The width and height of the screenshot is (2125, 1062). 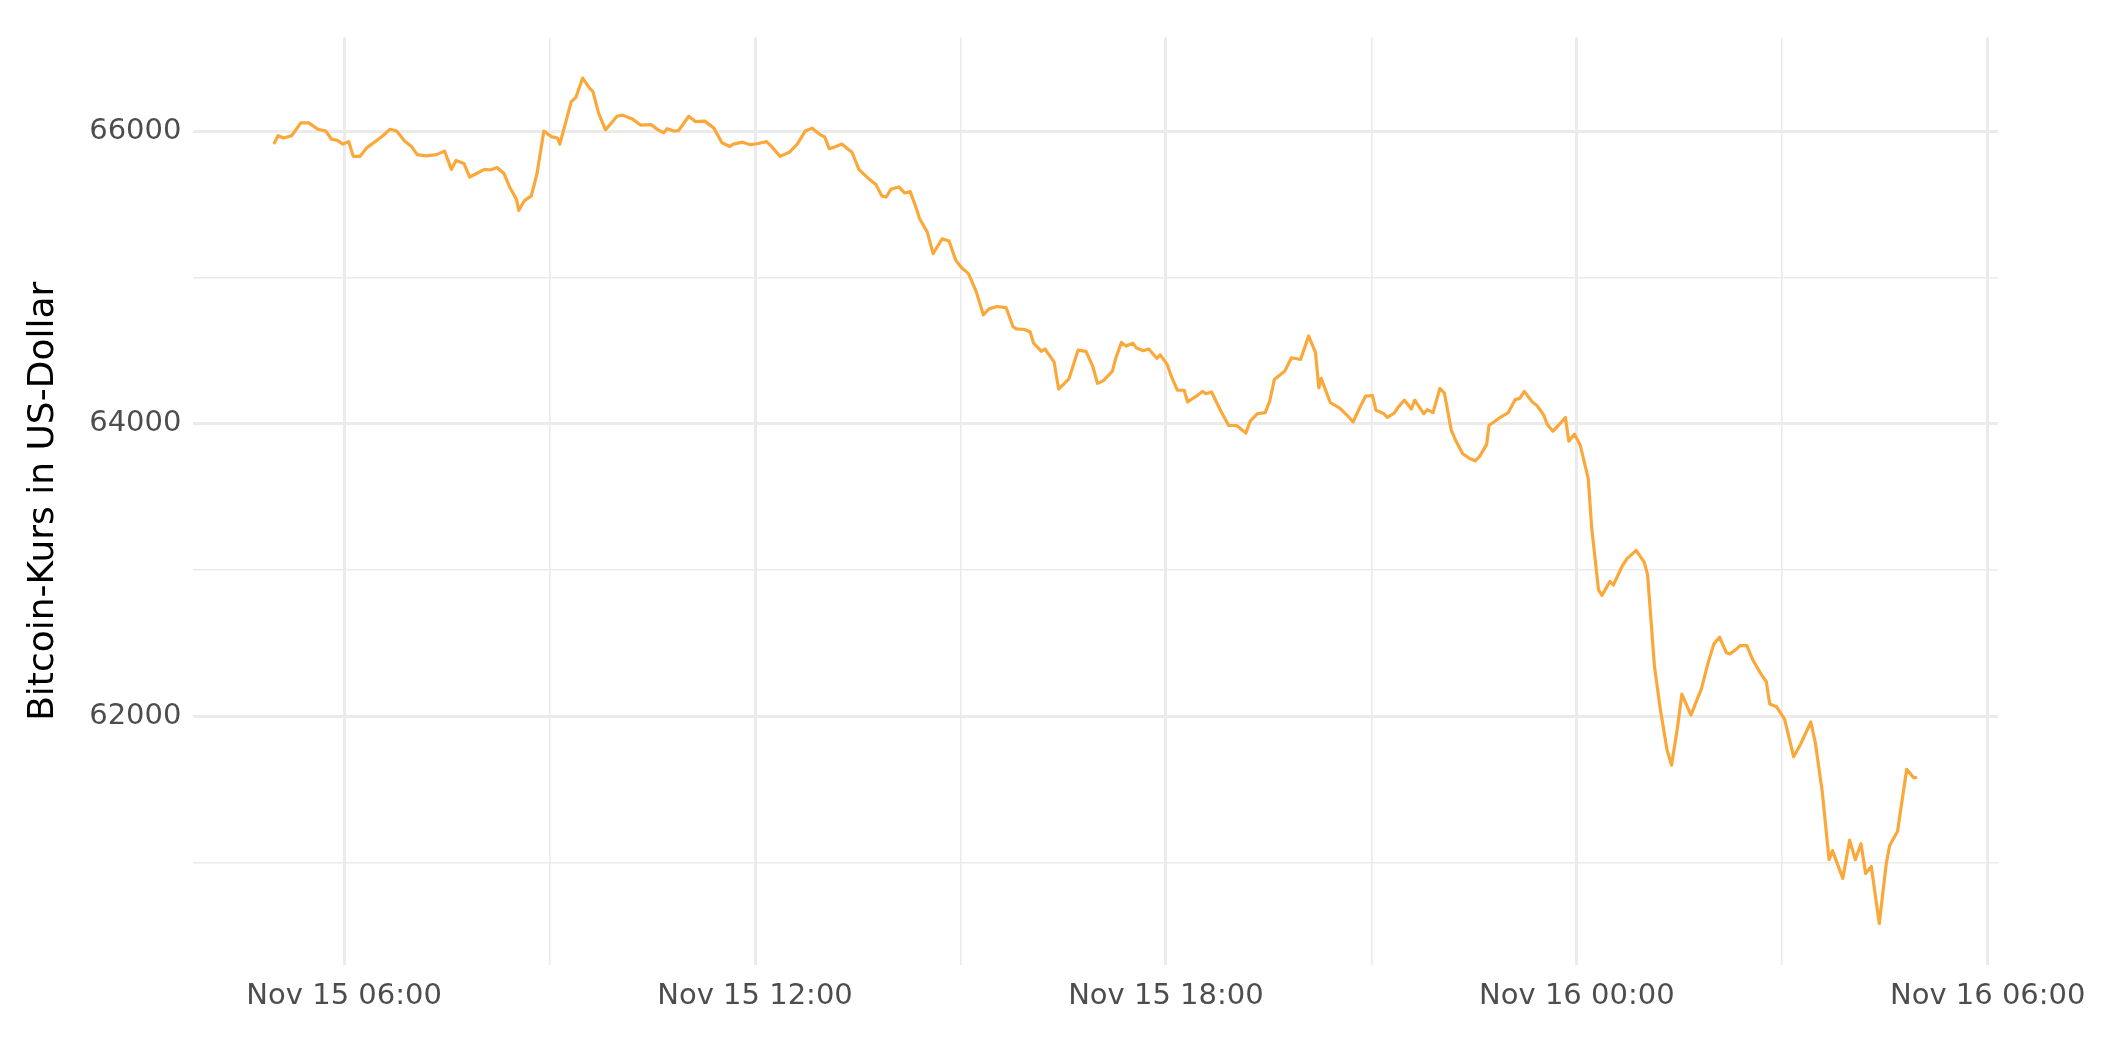 I want to click on y-axis-title: Bitcoin-Kurs in US-Dollar, so click(x=40, y=501).